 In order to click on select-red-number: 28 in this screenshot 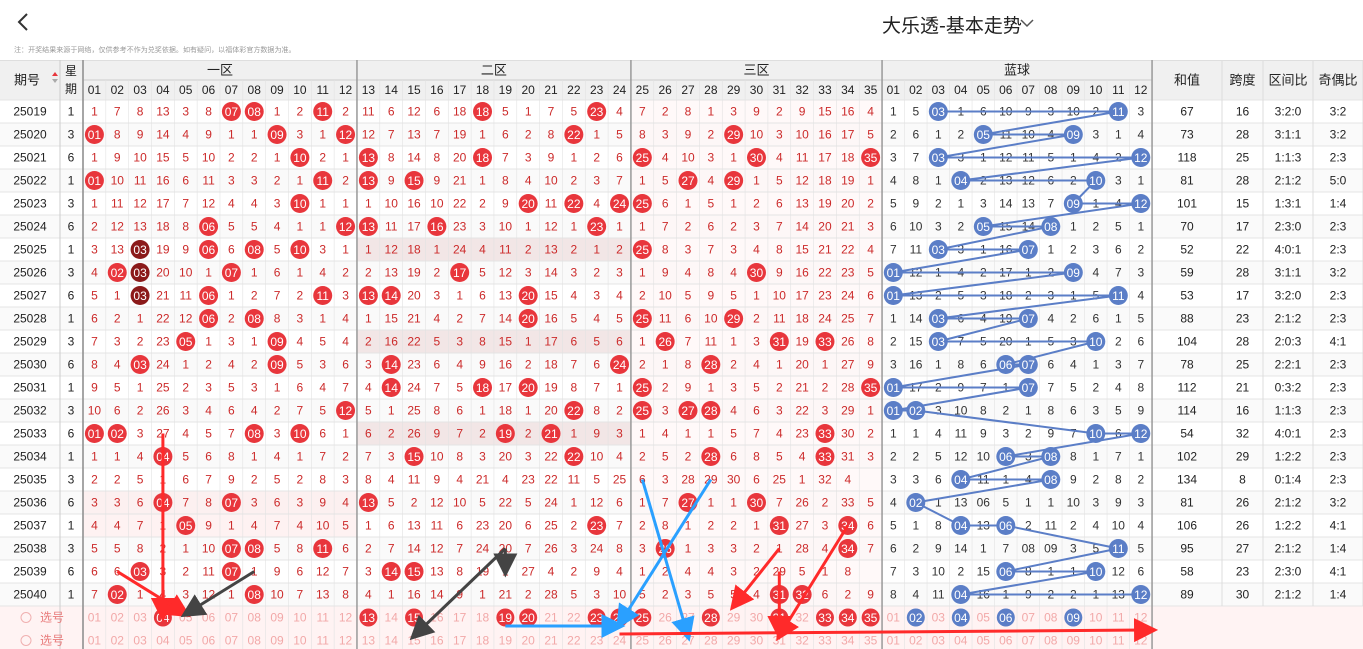, I will do `click(711, 641)`.